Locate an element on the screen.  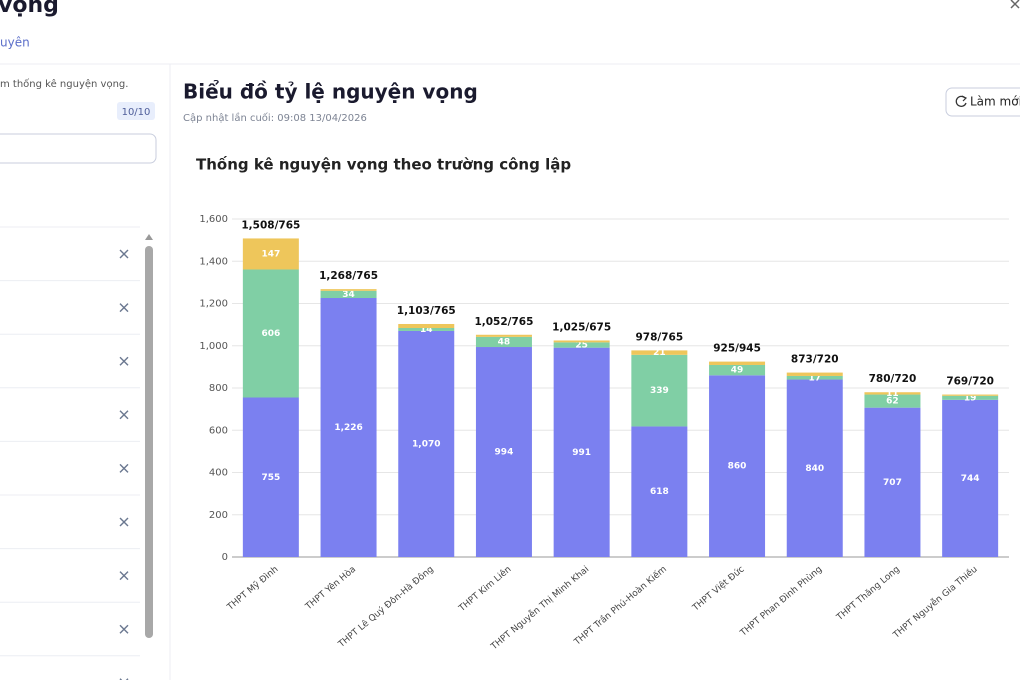
data-label: 14 is located at coordinates (426, 330).